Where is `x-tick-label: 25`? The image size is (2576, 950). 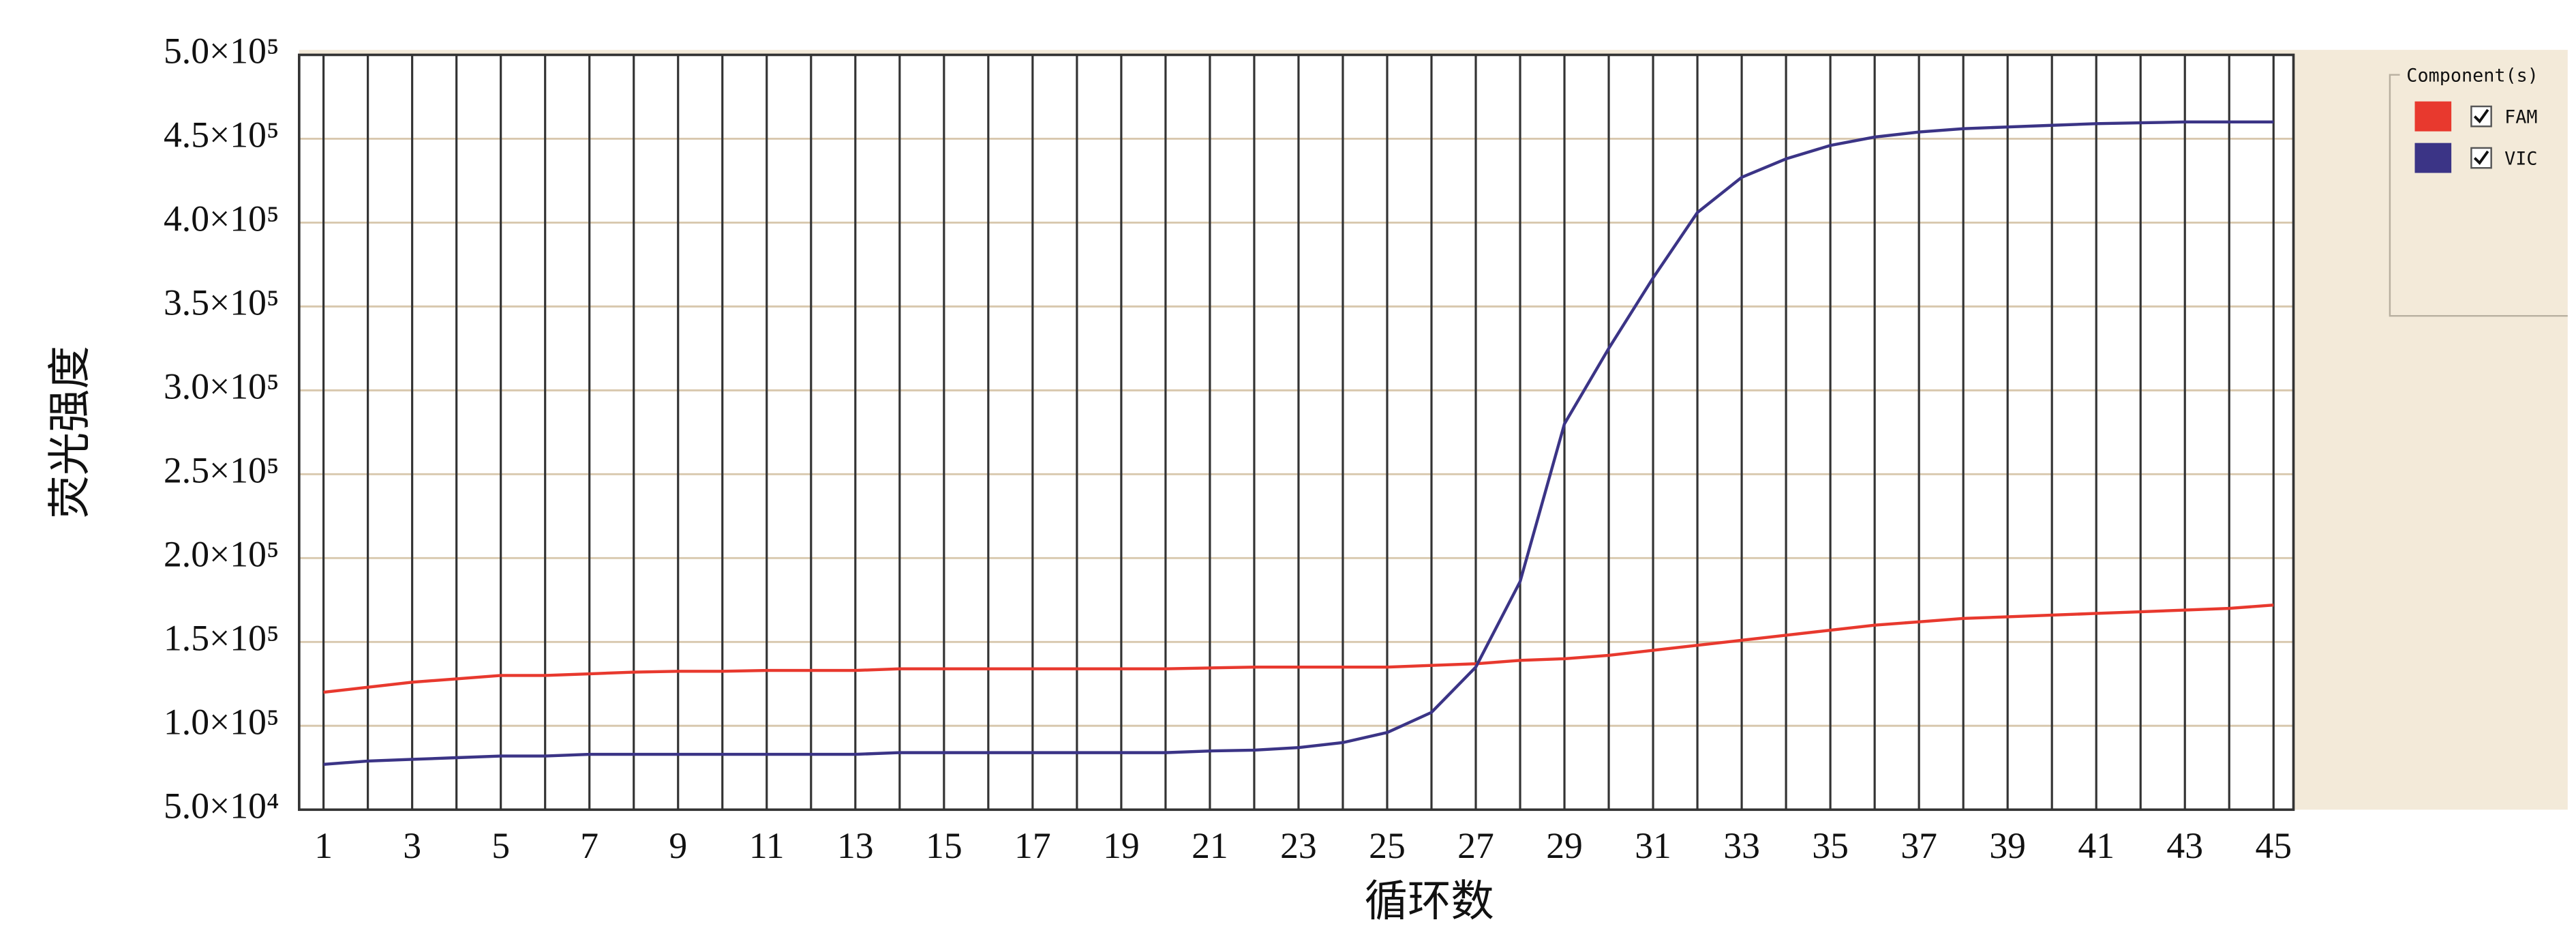
x-tick-label: 25 is located at coordinates (1387, 845).